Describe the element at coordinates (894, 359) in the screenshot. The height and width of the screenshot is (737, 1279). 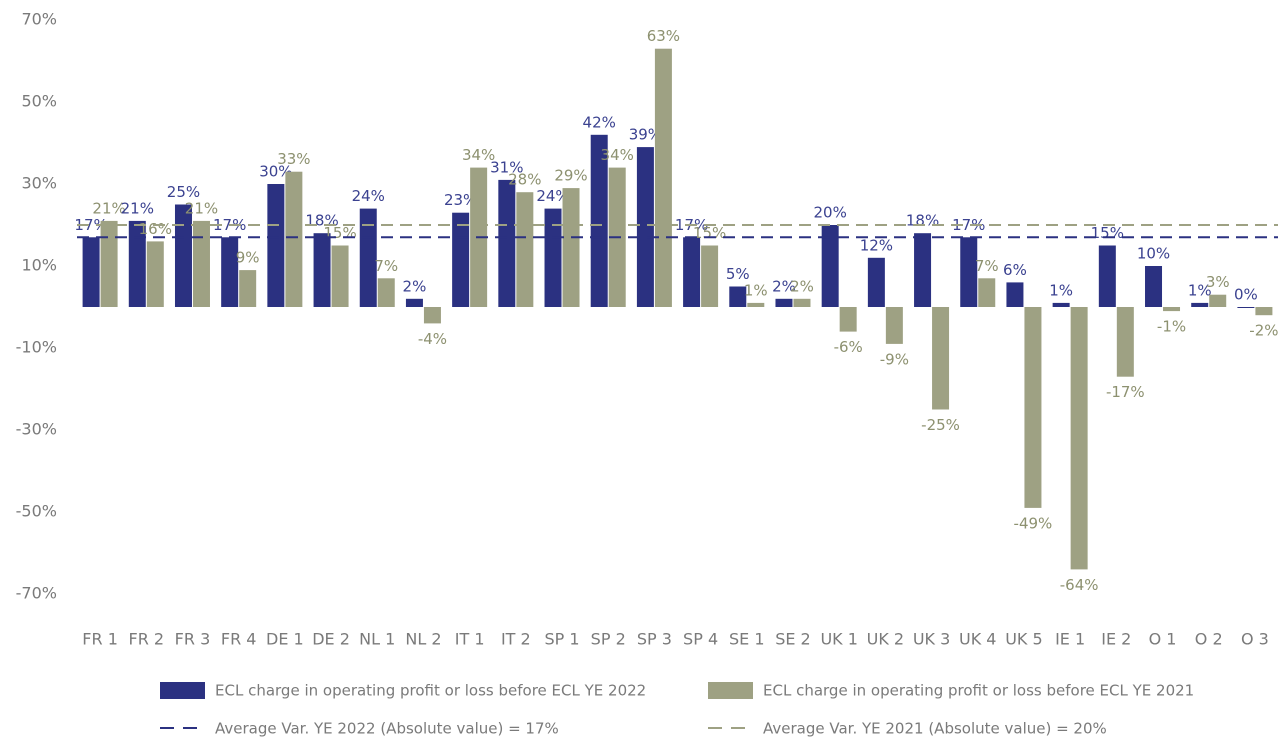
I see `value-label: -9%` at that location.